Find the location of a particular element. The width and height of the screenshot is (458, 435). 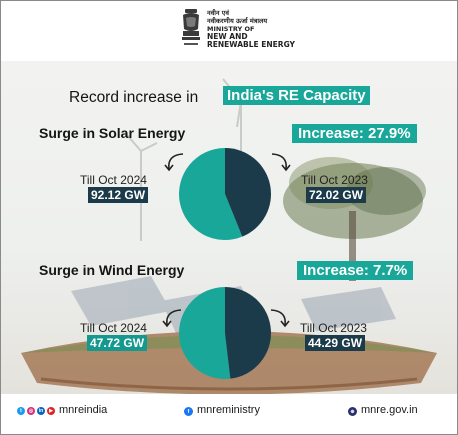

title-prefix: Record increase in is located at coordinates (134, 97).